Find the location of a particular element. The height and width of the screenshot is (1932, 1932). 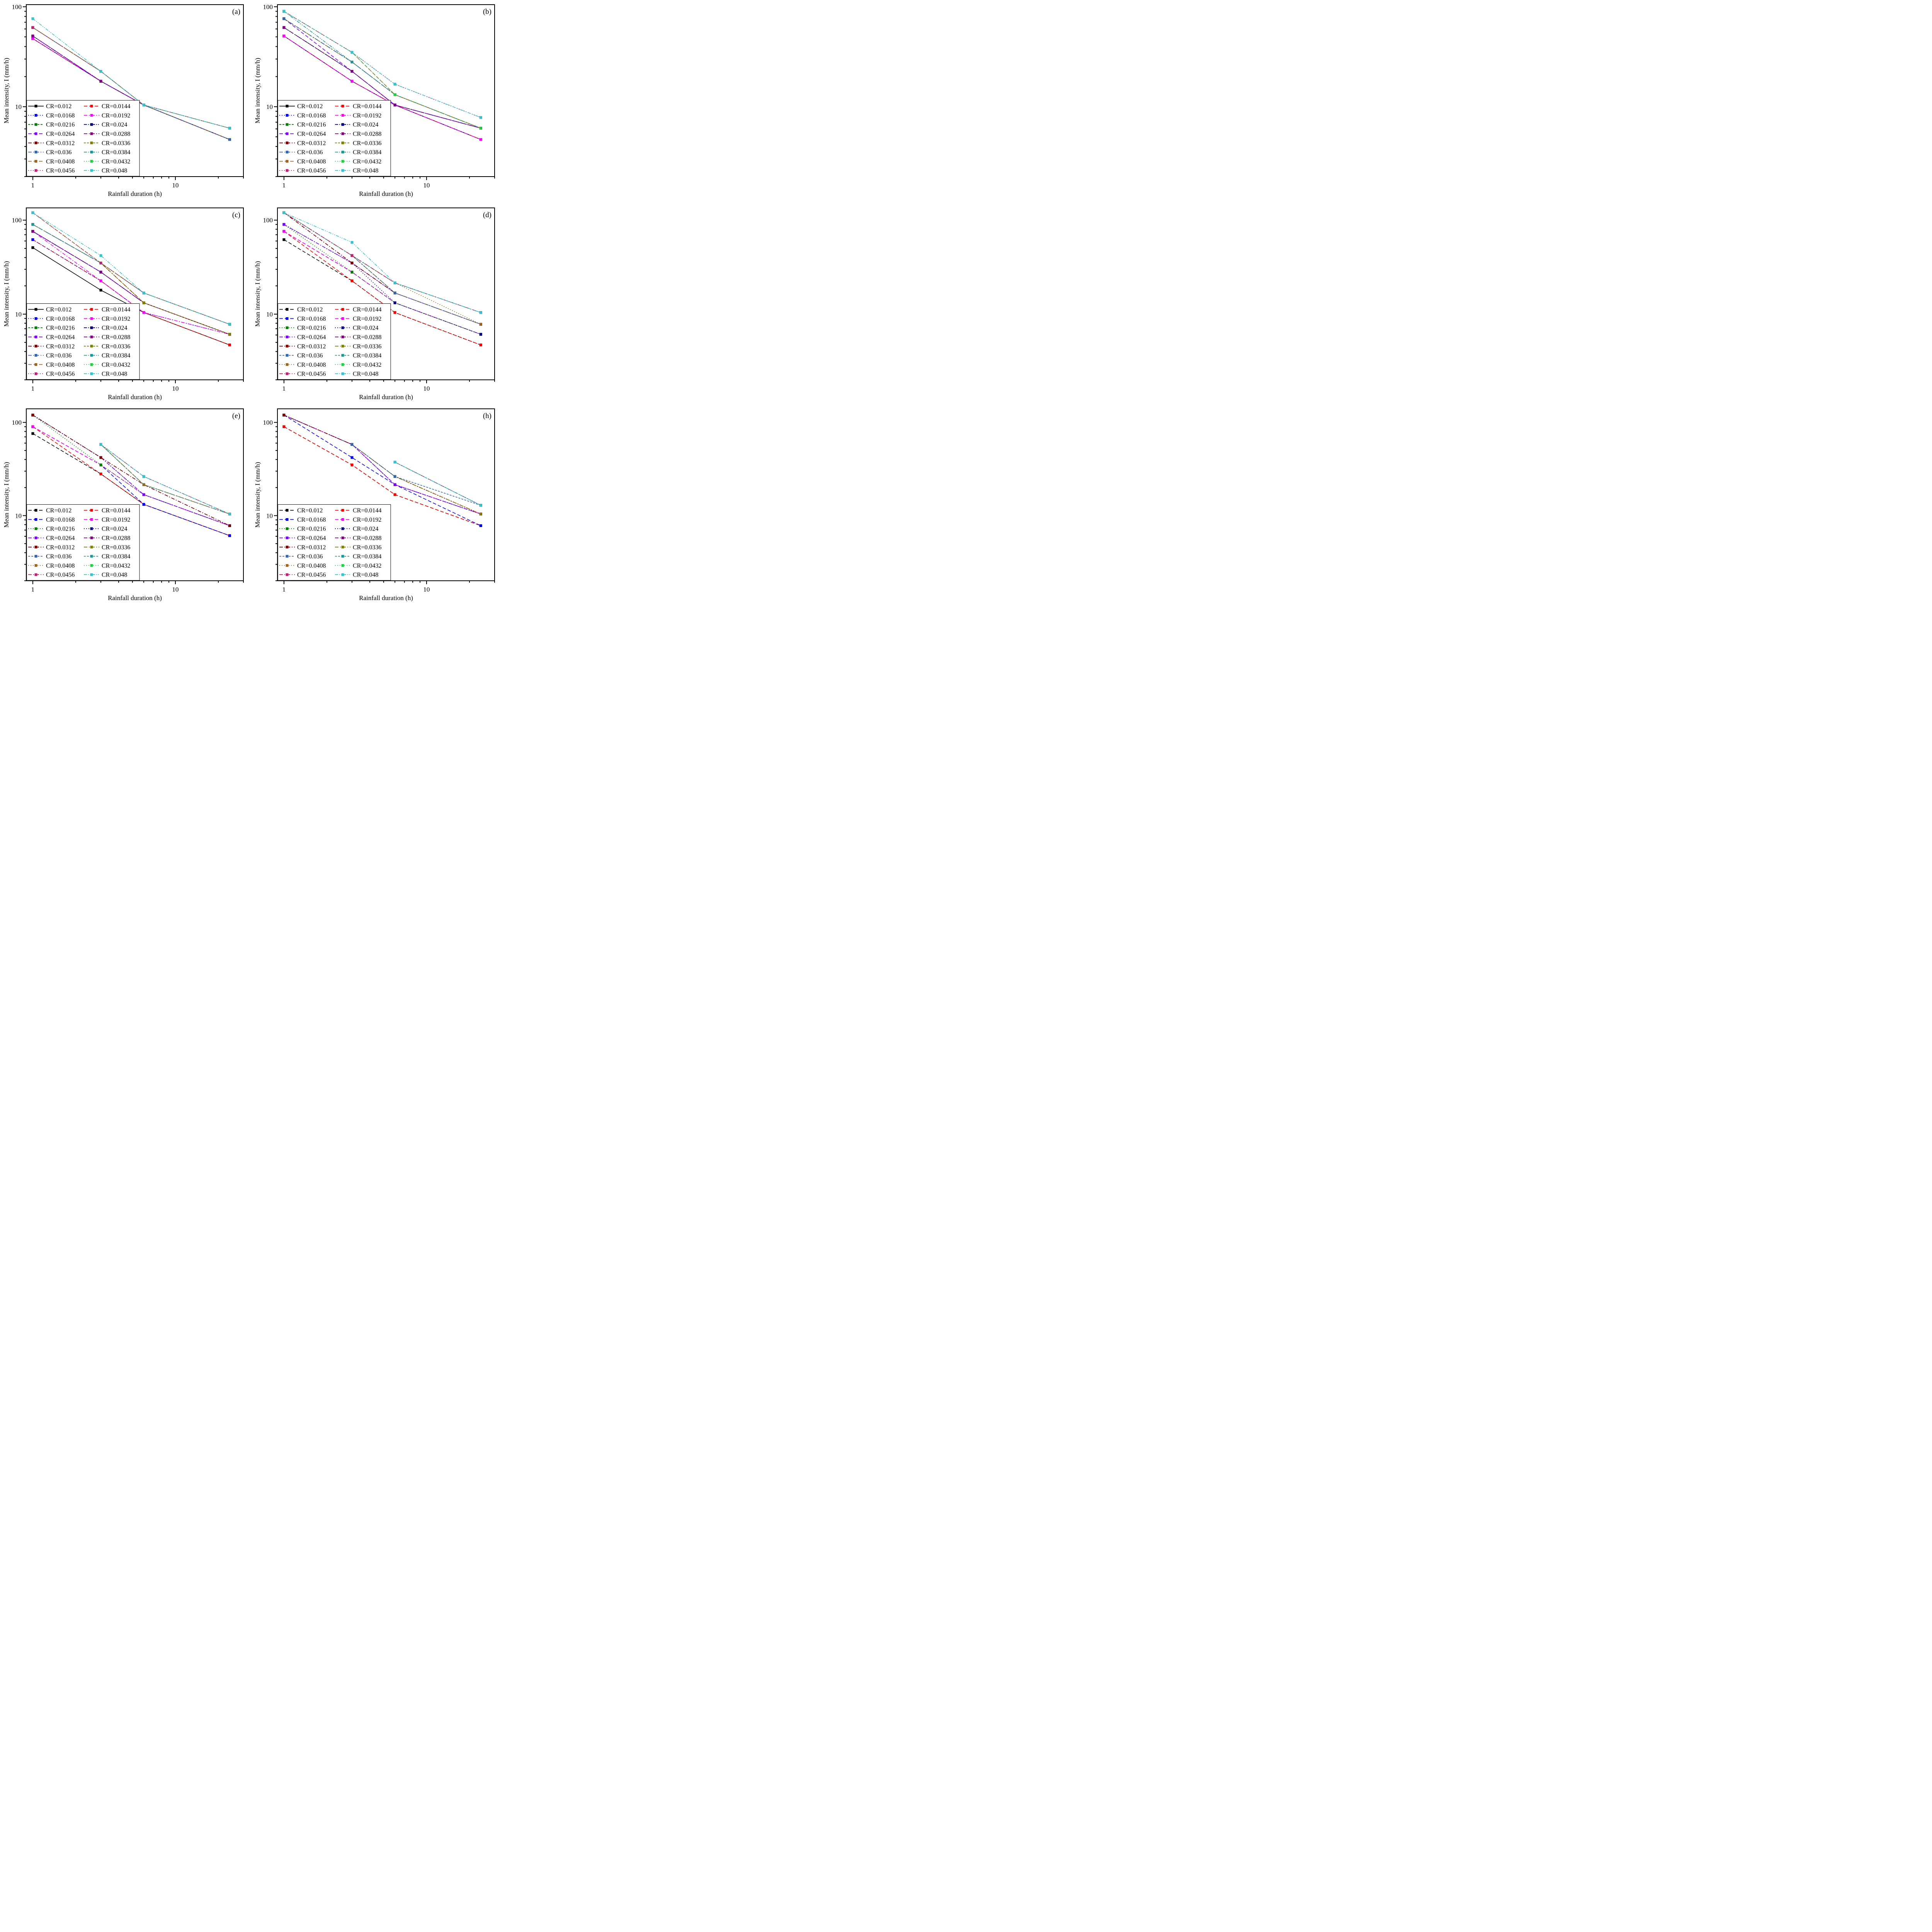

y-tick-label: 10 is located at coordinates (19, 515).